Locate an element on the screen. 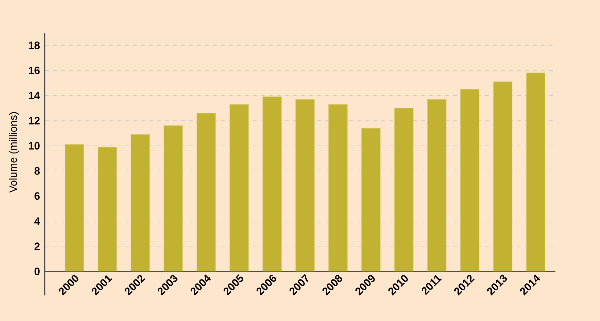  y-tick-label: 16 is located at coordinates (34, 70).